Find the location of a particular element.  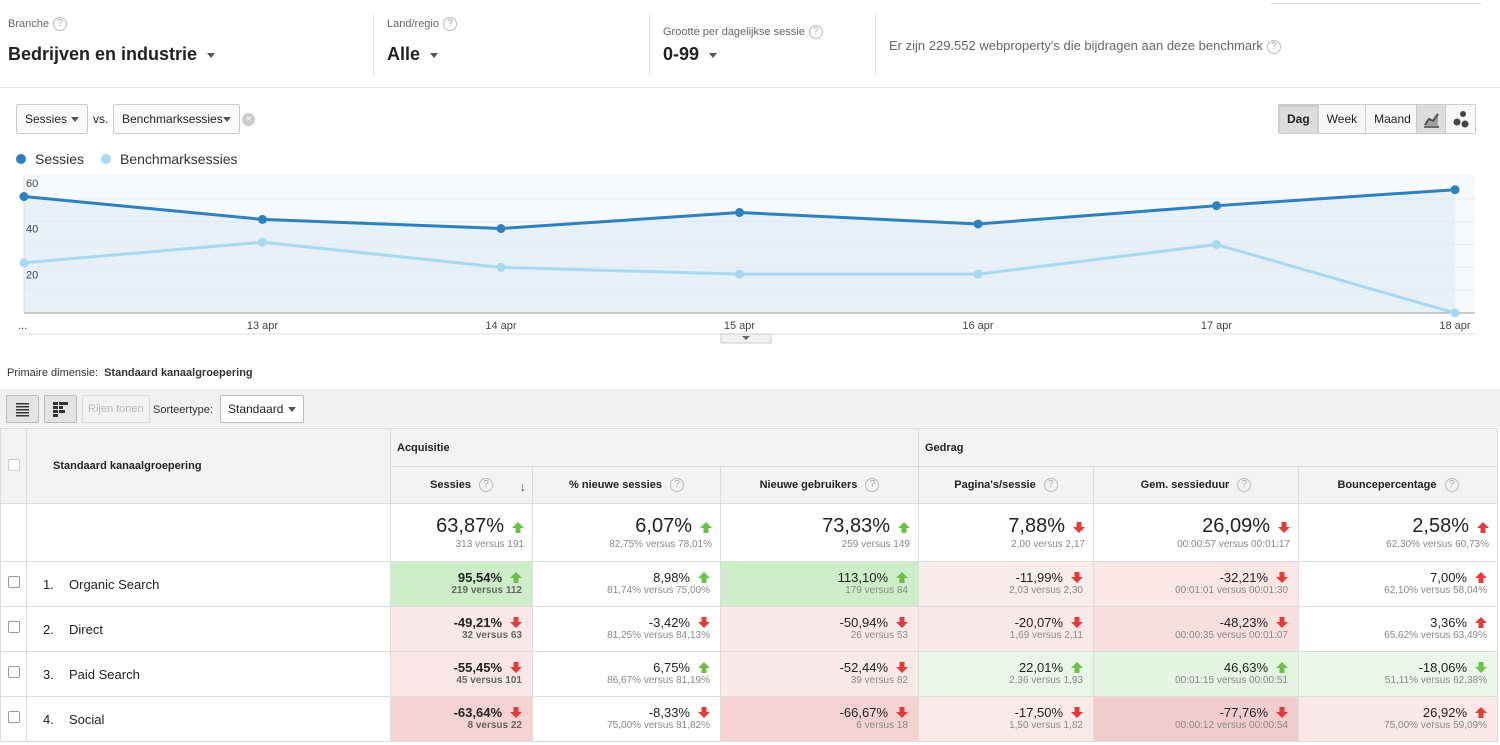

channel-link: Social is located at coordinates (87, 719).